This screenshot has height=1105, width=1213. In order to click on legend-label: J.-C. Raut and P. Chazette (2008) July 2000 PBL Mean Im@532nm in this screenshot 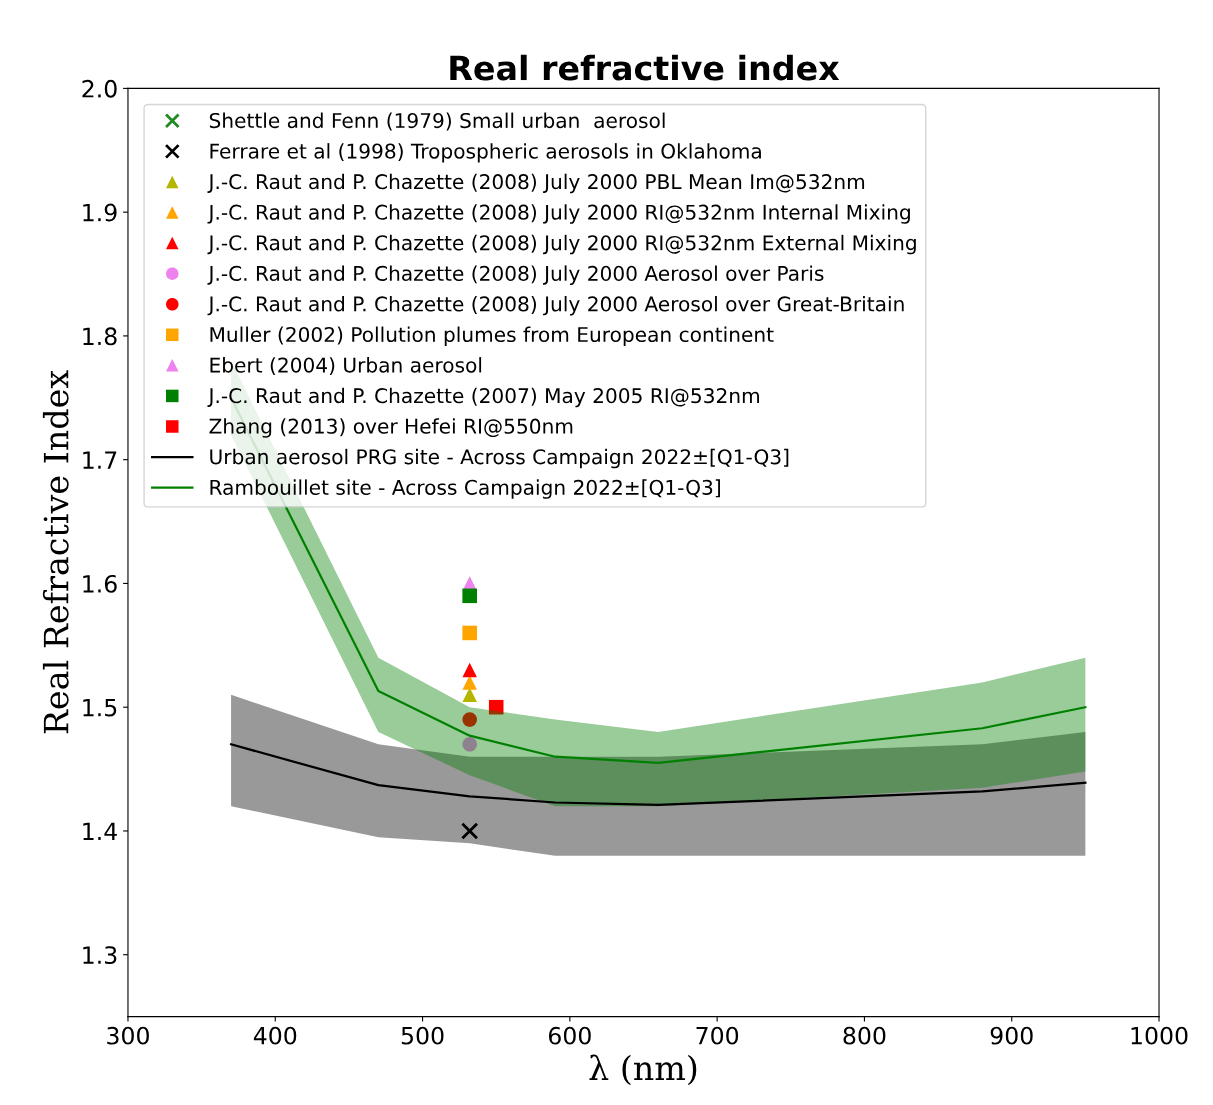, I will do `click(536, 183)`.